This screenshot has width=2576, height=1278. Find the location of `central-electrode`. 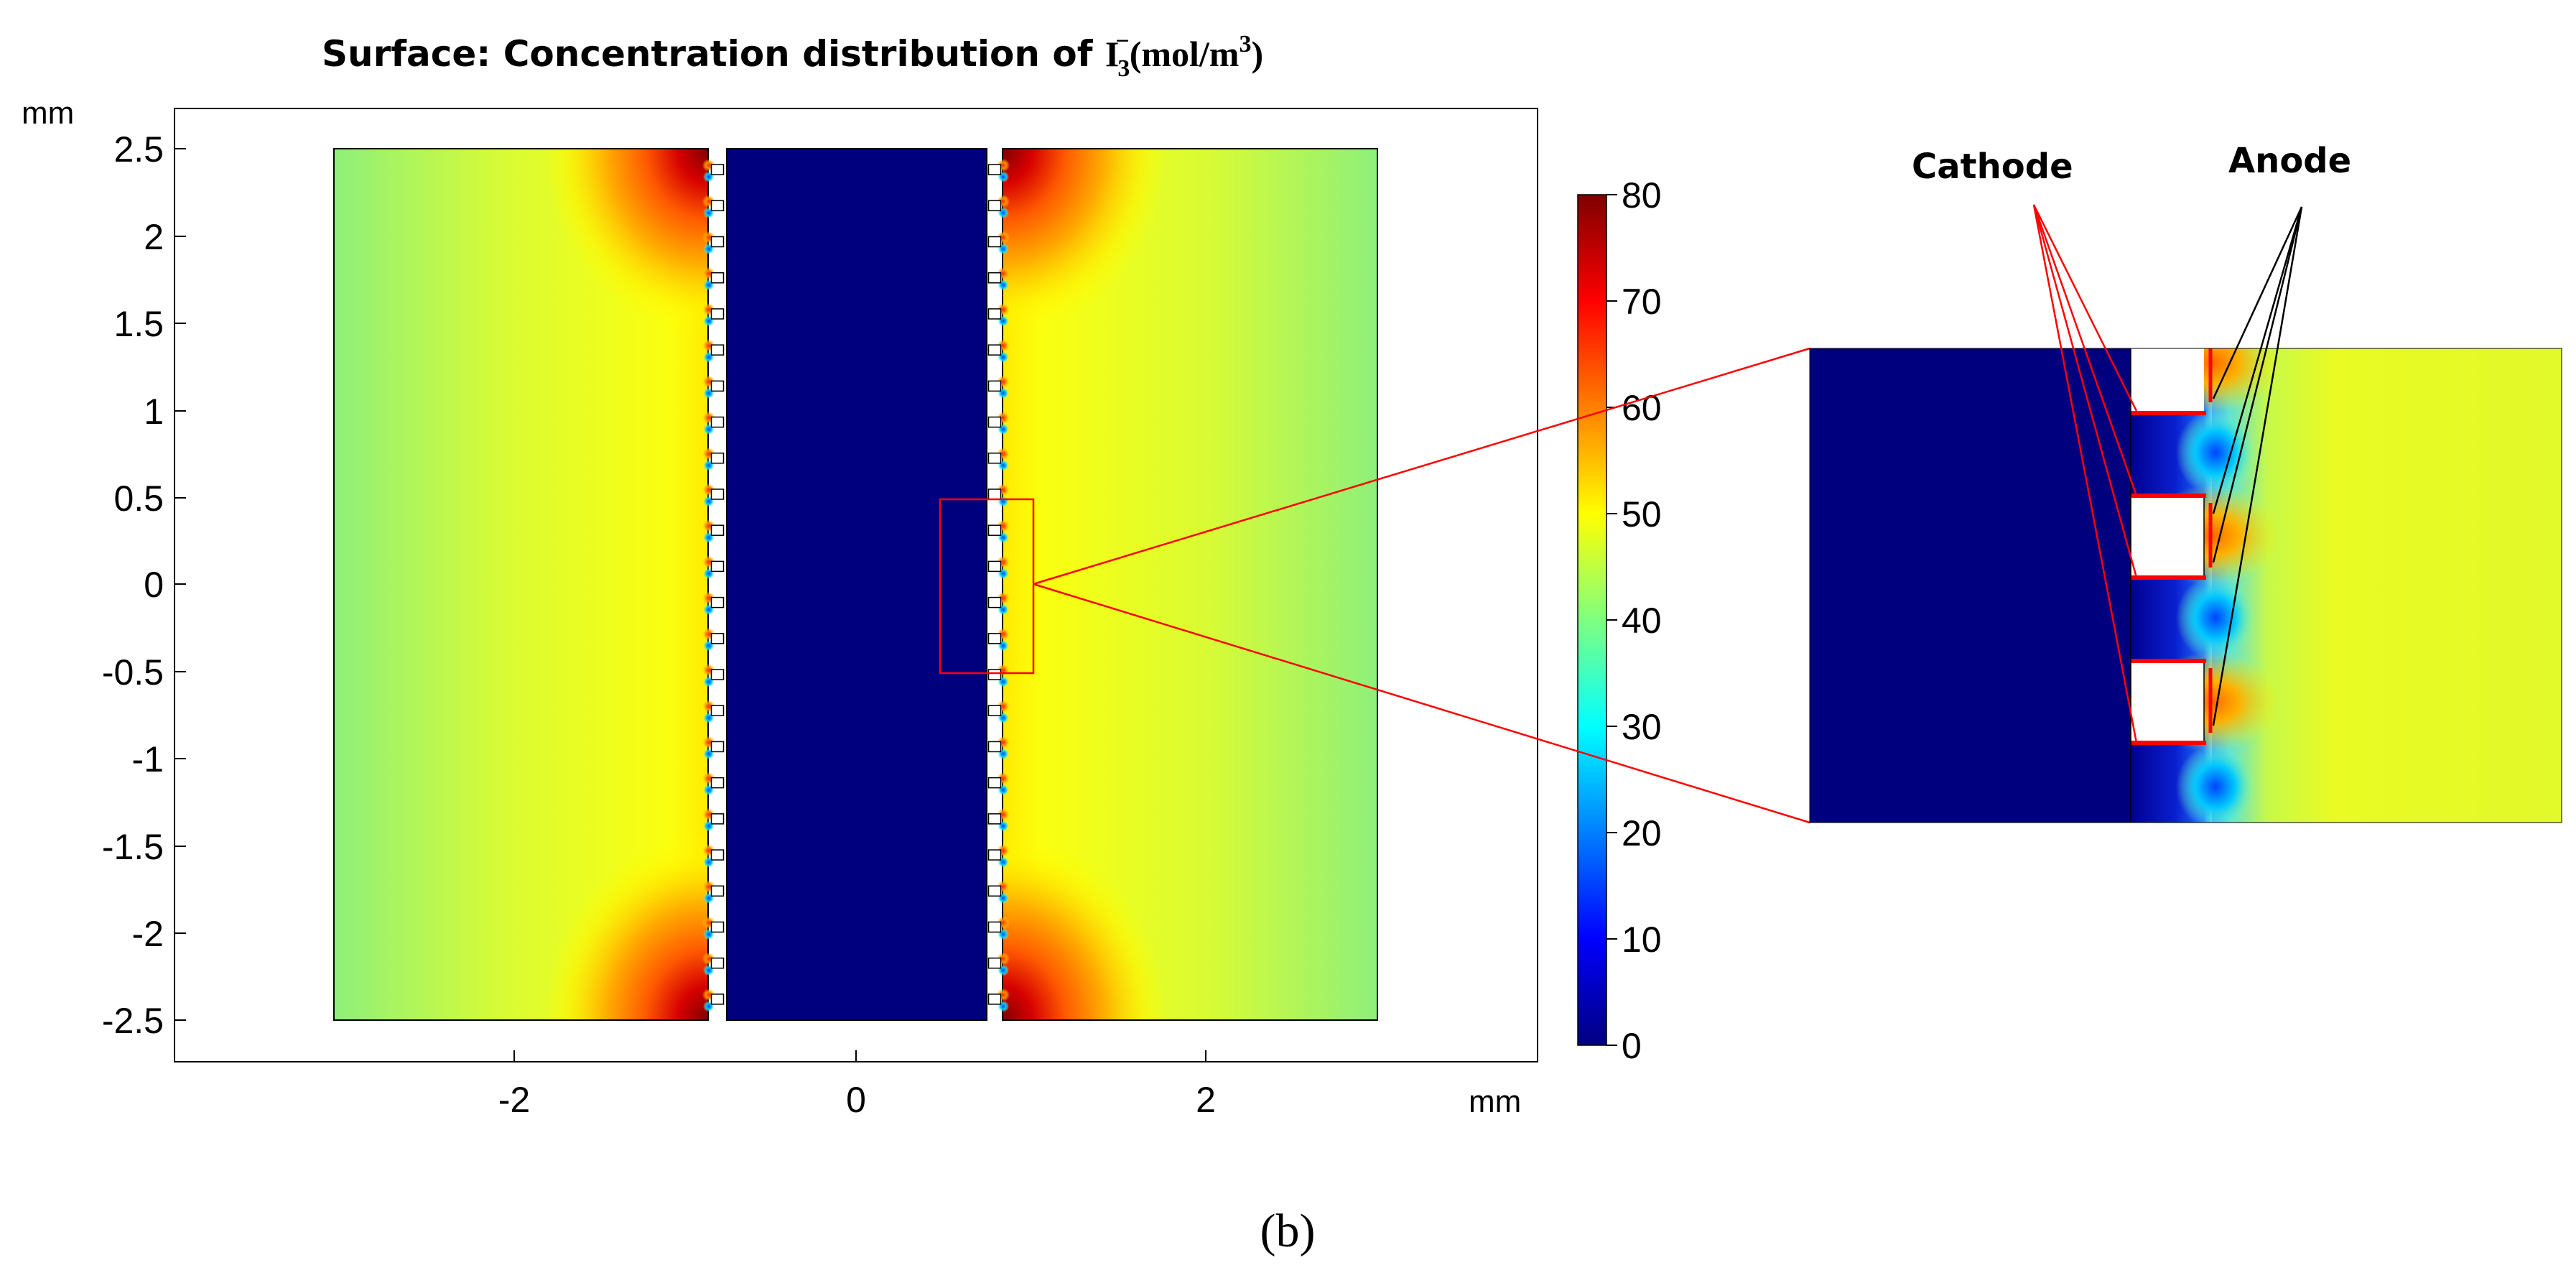

central-electrode is located at coordinates (856, 584).